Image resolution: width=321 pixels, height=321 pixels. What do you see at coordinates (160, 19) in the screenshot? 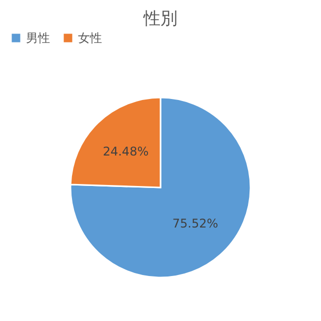
I see `chart-title: 性別` at bounding box center [160, 19].